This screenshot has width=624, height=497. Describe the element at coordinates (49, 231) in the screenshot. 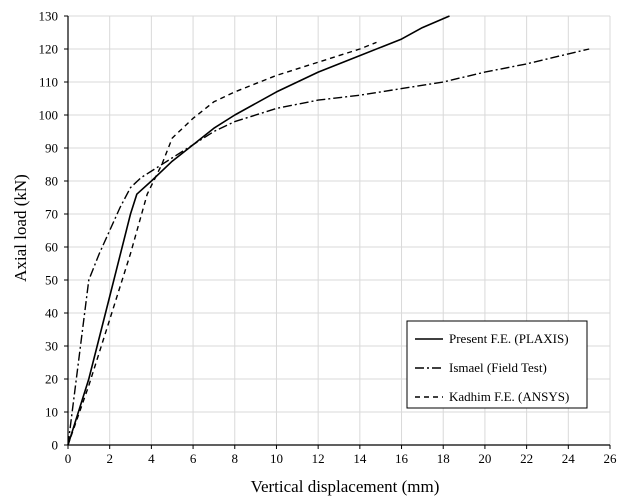

I see `y-tick-labels: 0 10 20 30 40 50 60 70 80 90 100 110 120 130` at that location.